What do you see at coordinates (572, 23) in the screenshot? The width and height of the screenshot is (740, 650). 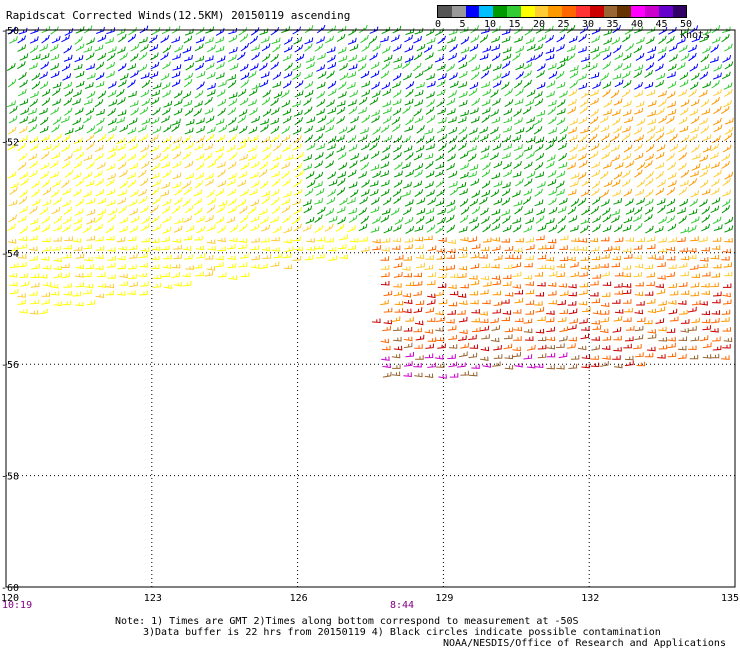 I see `wind-speed-legend: 0 5 10 15 20 25 30 35 40 45 50 knots` at bounding box center [572, 23].